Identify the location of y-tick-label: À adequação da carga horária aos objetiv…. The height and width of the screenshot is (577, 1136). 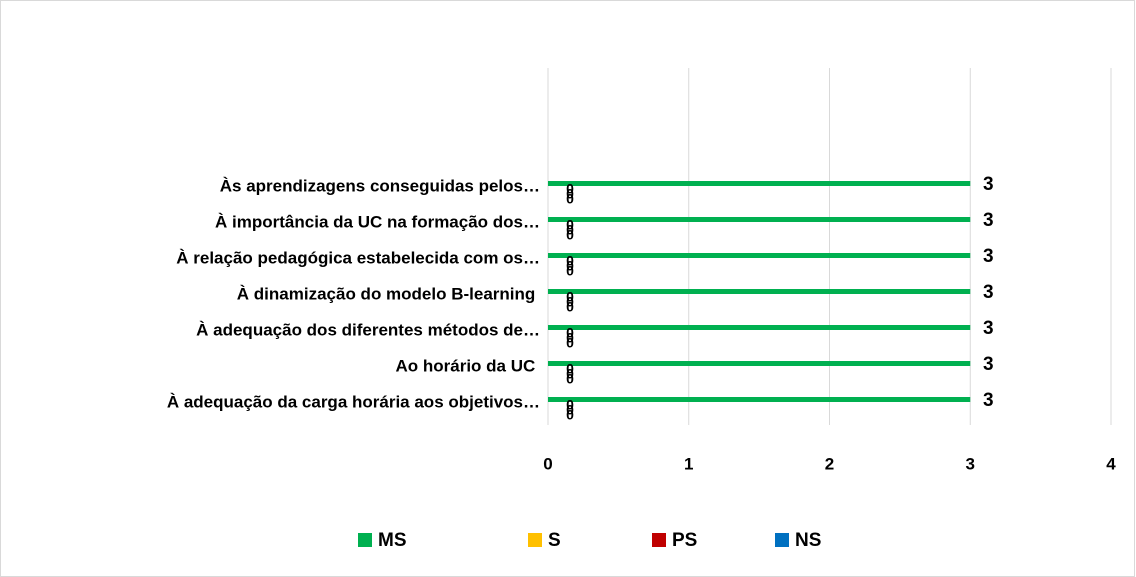
(353, 401).